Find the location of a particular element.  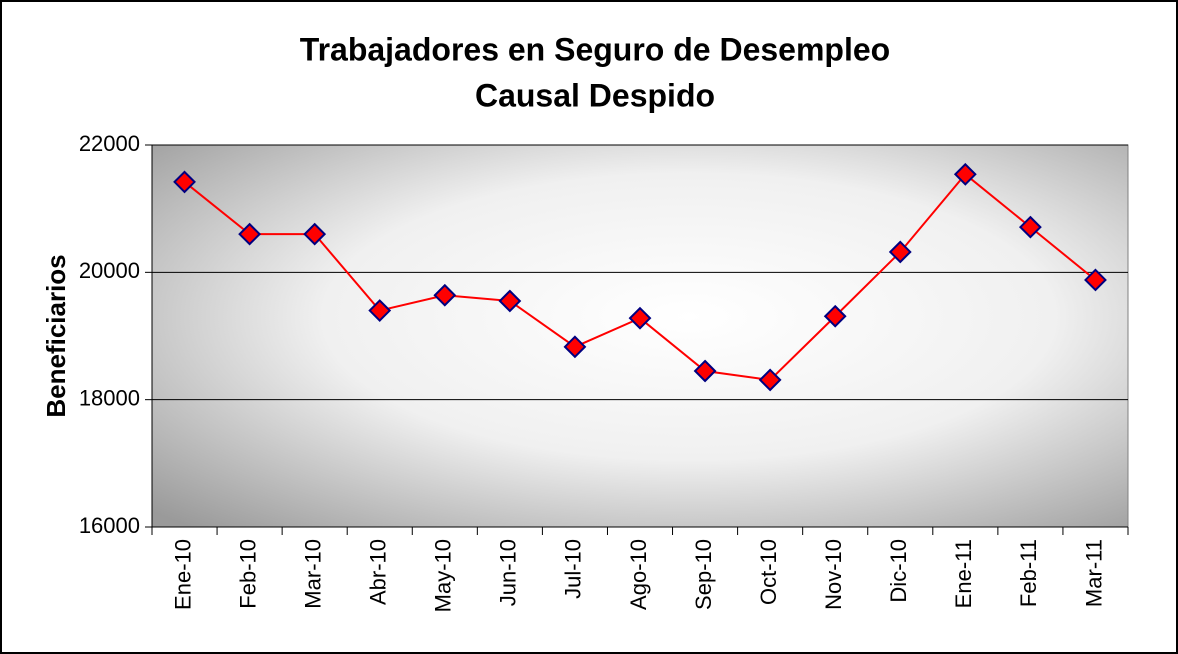

x-tick-label: Dic-10 is located at coordinates (898, 571).